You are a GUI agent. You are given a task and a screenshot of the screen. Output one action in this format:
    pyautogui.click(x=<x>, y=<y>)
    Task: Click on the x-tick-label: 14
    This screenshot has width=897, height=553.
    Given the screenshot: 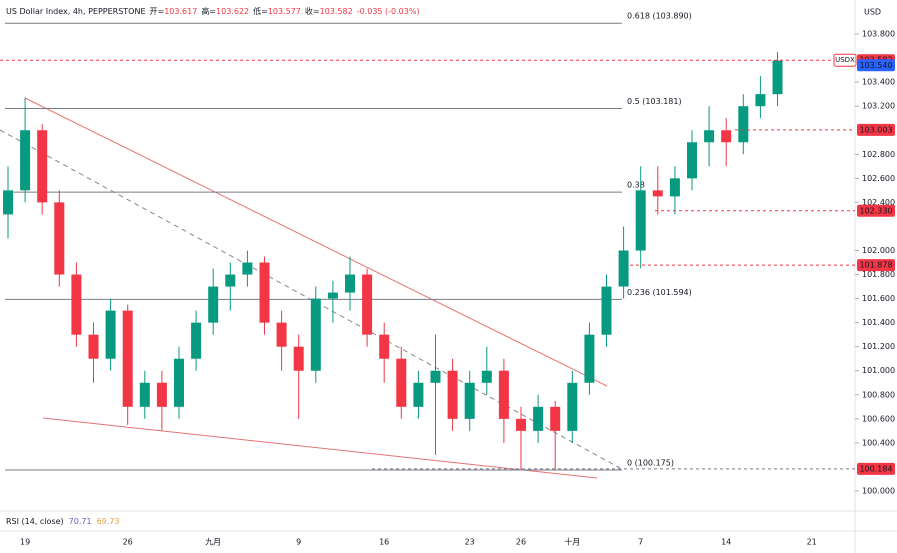 What is the action you would take?
    pyautogui.click(x=726, y=542)
    